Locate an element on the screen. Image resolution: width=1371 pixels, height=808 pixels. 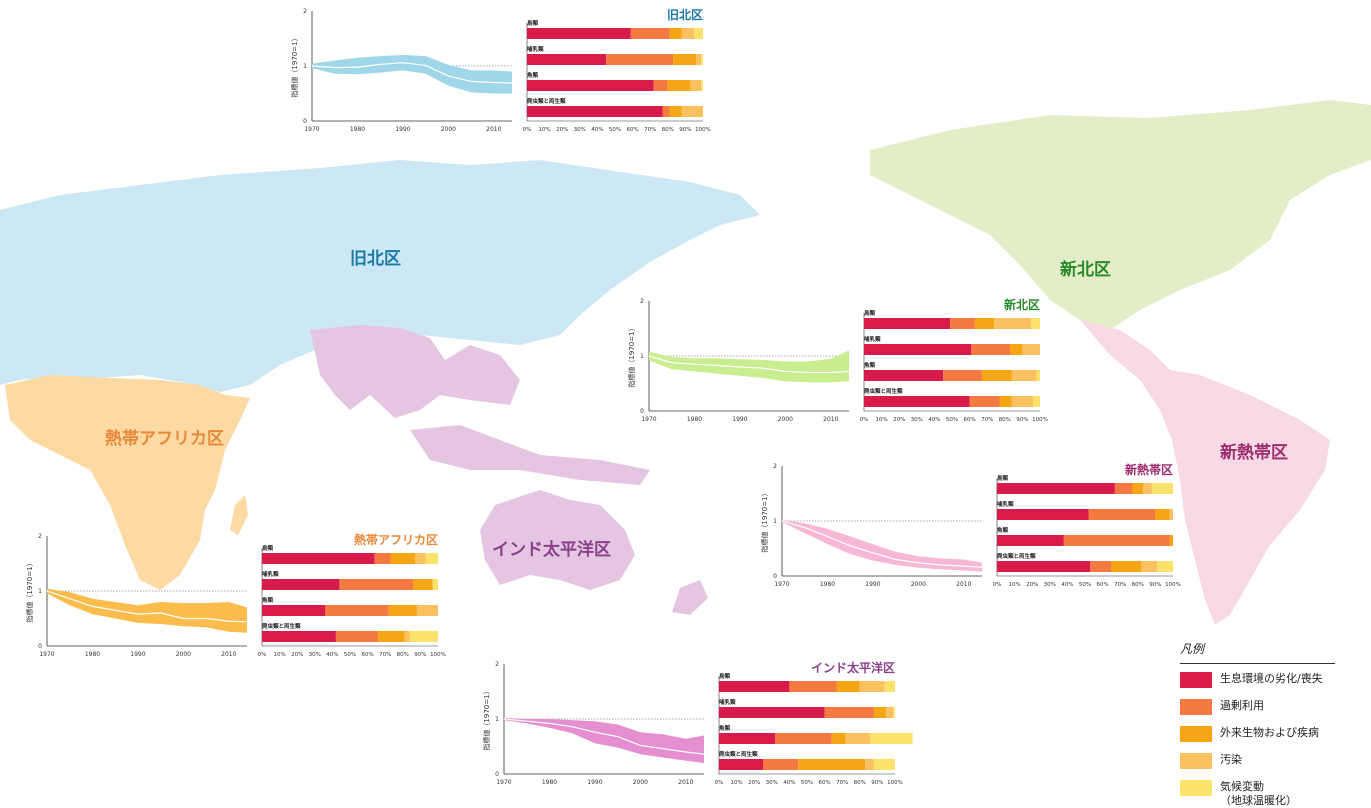
legend-title: 凡例 is located at coordinates (1257, 652).